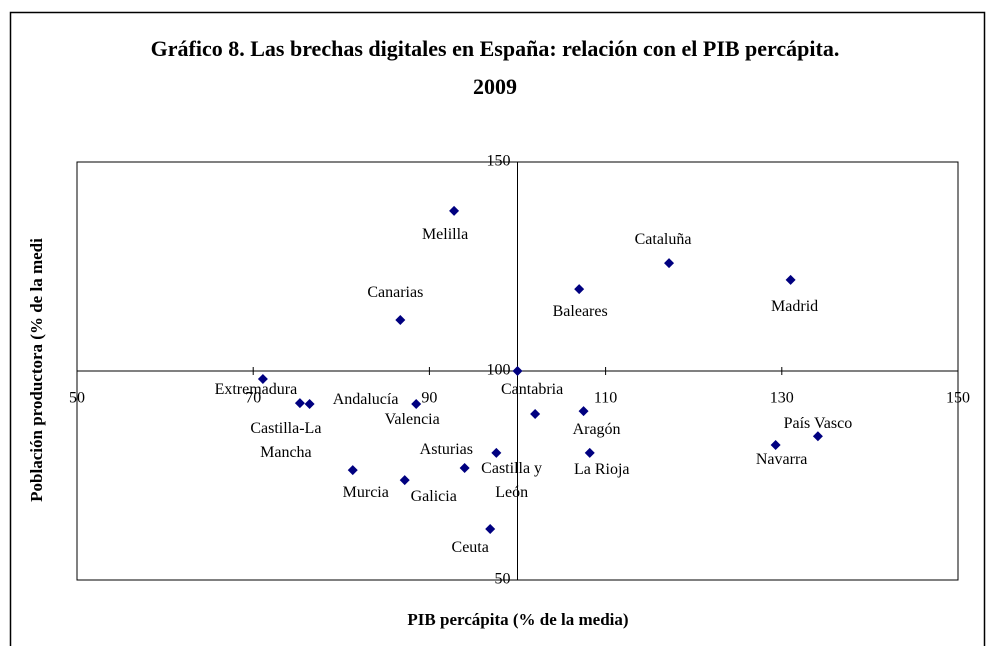 The width and height of the screenshot is (986, 646). I want to click on point-label: Andalucía, so click(365, 400).